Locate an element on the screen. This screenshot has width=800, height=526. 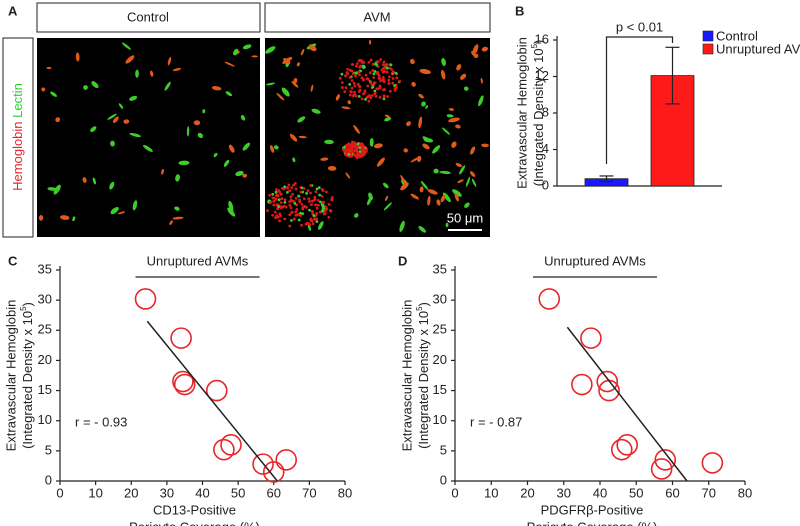
y-tick-label: 30 is located at coordinates (440, 299).